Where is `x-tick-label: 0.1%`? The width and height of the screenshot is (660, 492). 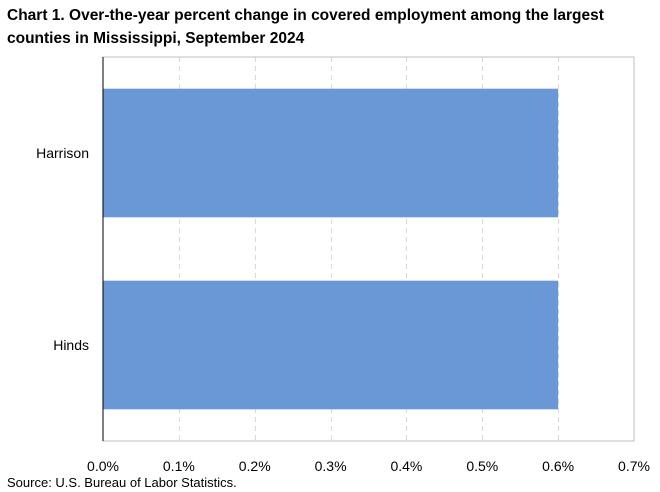 x-tick-label: 0.1% is located at coordinates (179, 466).